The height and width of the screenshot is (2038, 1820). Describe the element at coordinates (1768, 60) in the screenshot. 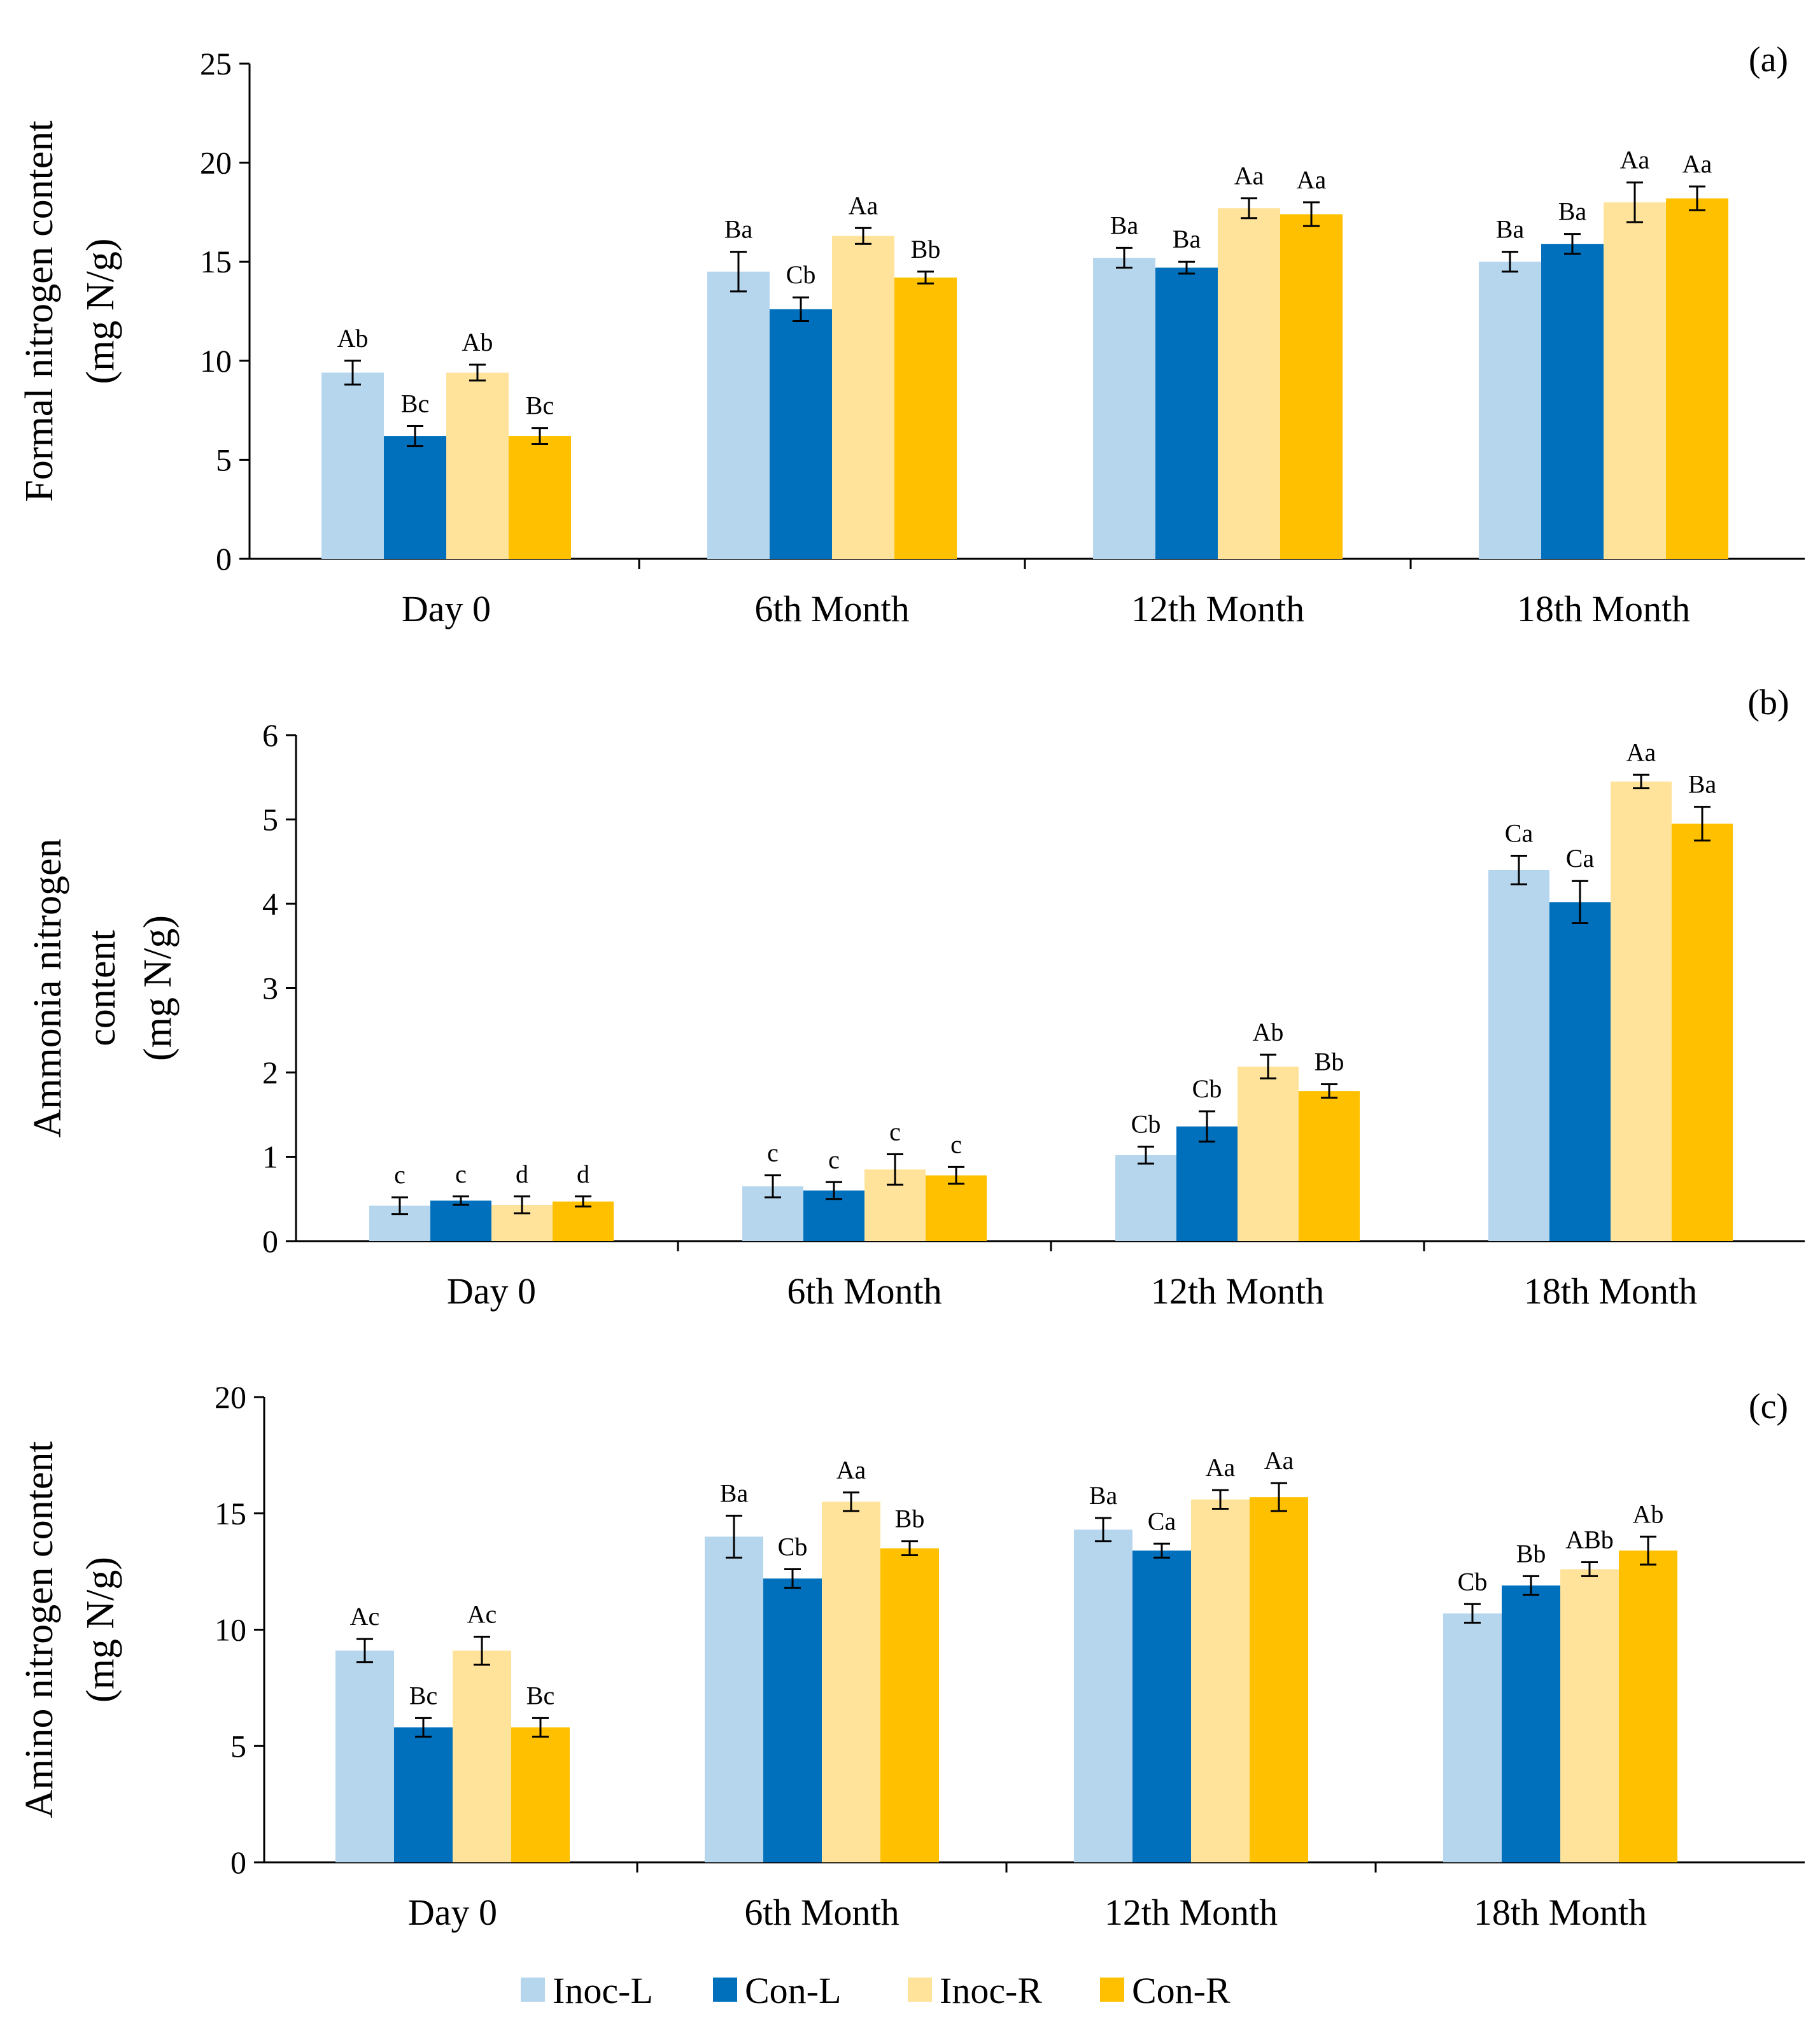

I see `panel-label: (a)` at that location.